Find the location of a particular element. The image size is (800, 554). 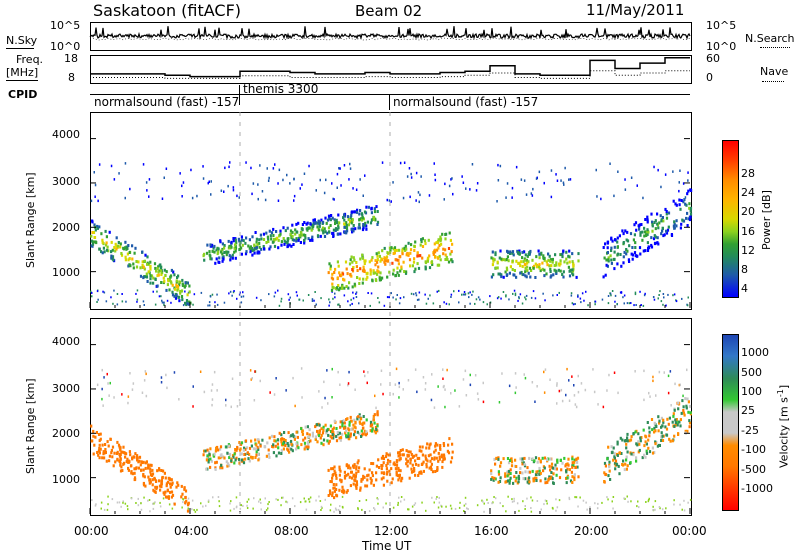

freq-panel is located at coordinates (391, 69).